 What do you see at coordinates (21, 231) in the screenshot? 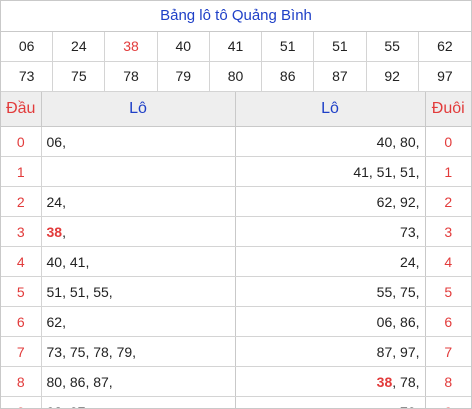
I see `dau-cell: 3` at bounding box center [21, 231].